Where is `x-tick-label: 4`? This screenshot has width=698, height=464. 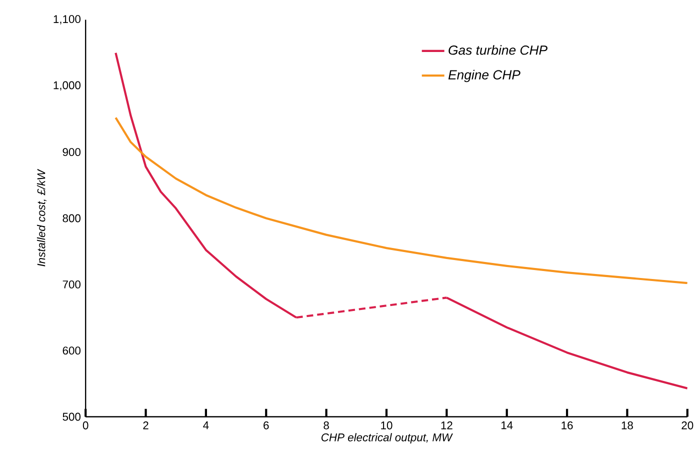
x-tick-label: 4 is located at coordinates (206, 425).